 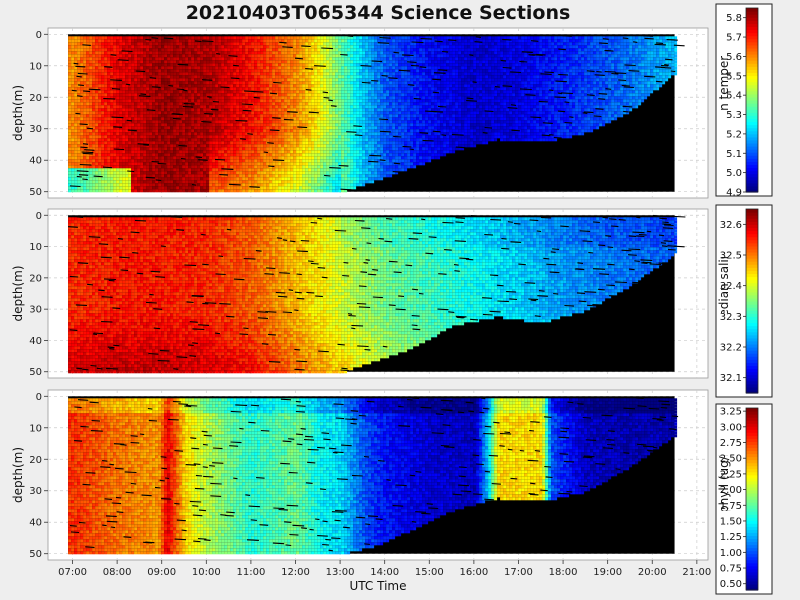 What do you see at coordinates (295, 572) in the screenshot?
I see `x-tick-label: 12:00` at bounding box center [295, 572].